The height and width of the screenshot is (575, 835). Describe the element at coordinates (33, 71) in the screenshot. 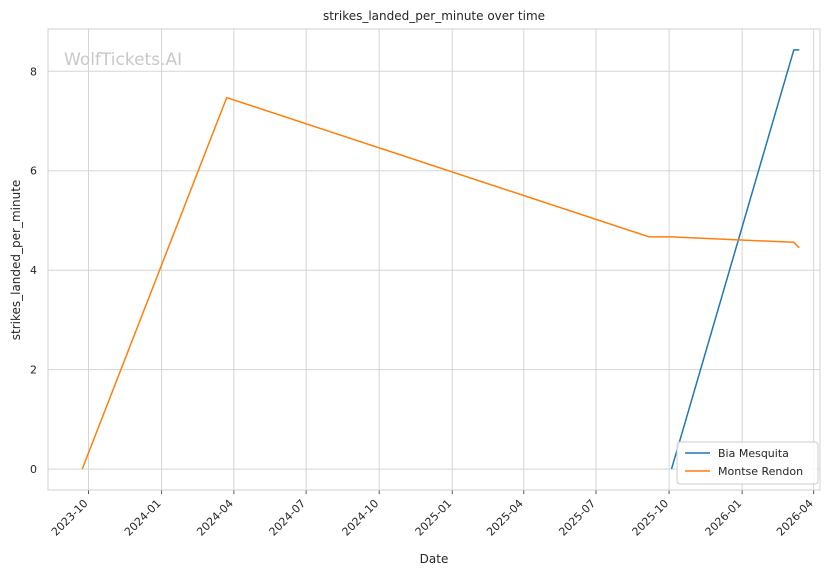

I see `y-tick-label: 8` at that location.